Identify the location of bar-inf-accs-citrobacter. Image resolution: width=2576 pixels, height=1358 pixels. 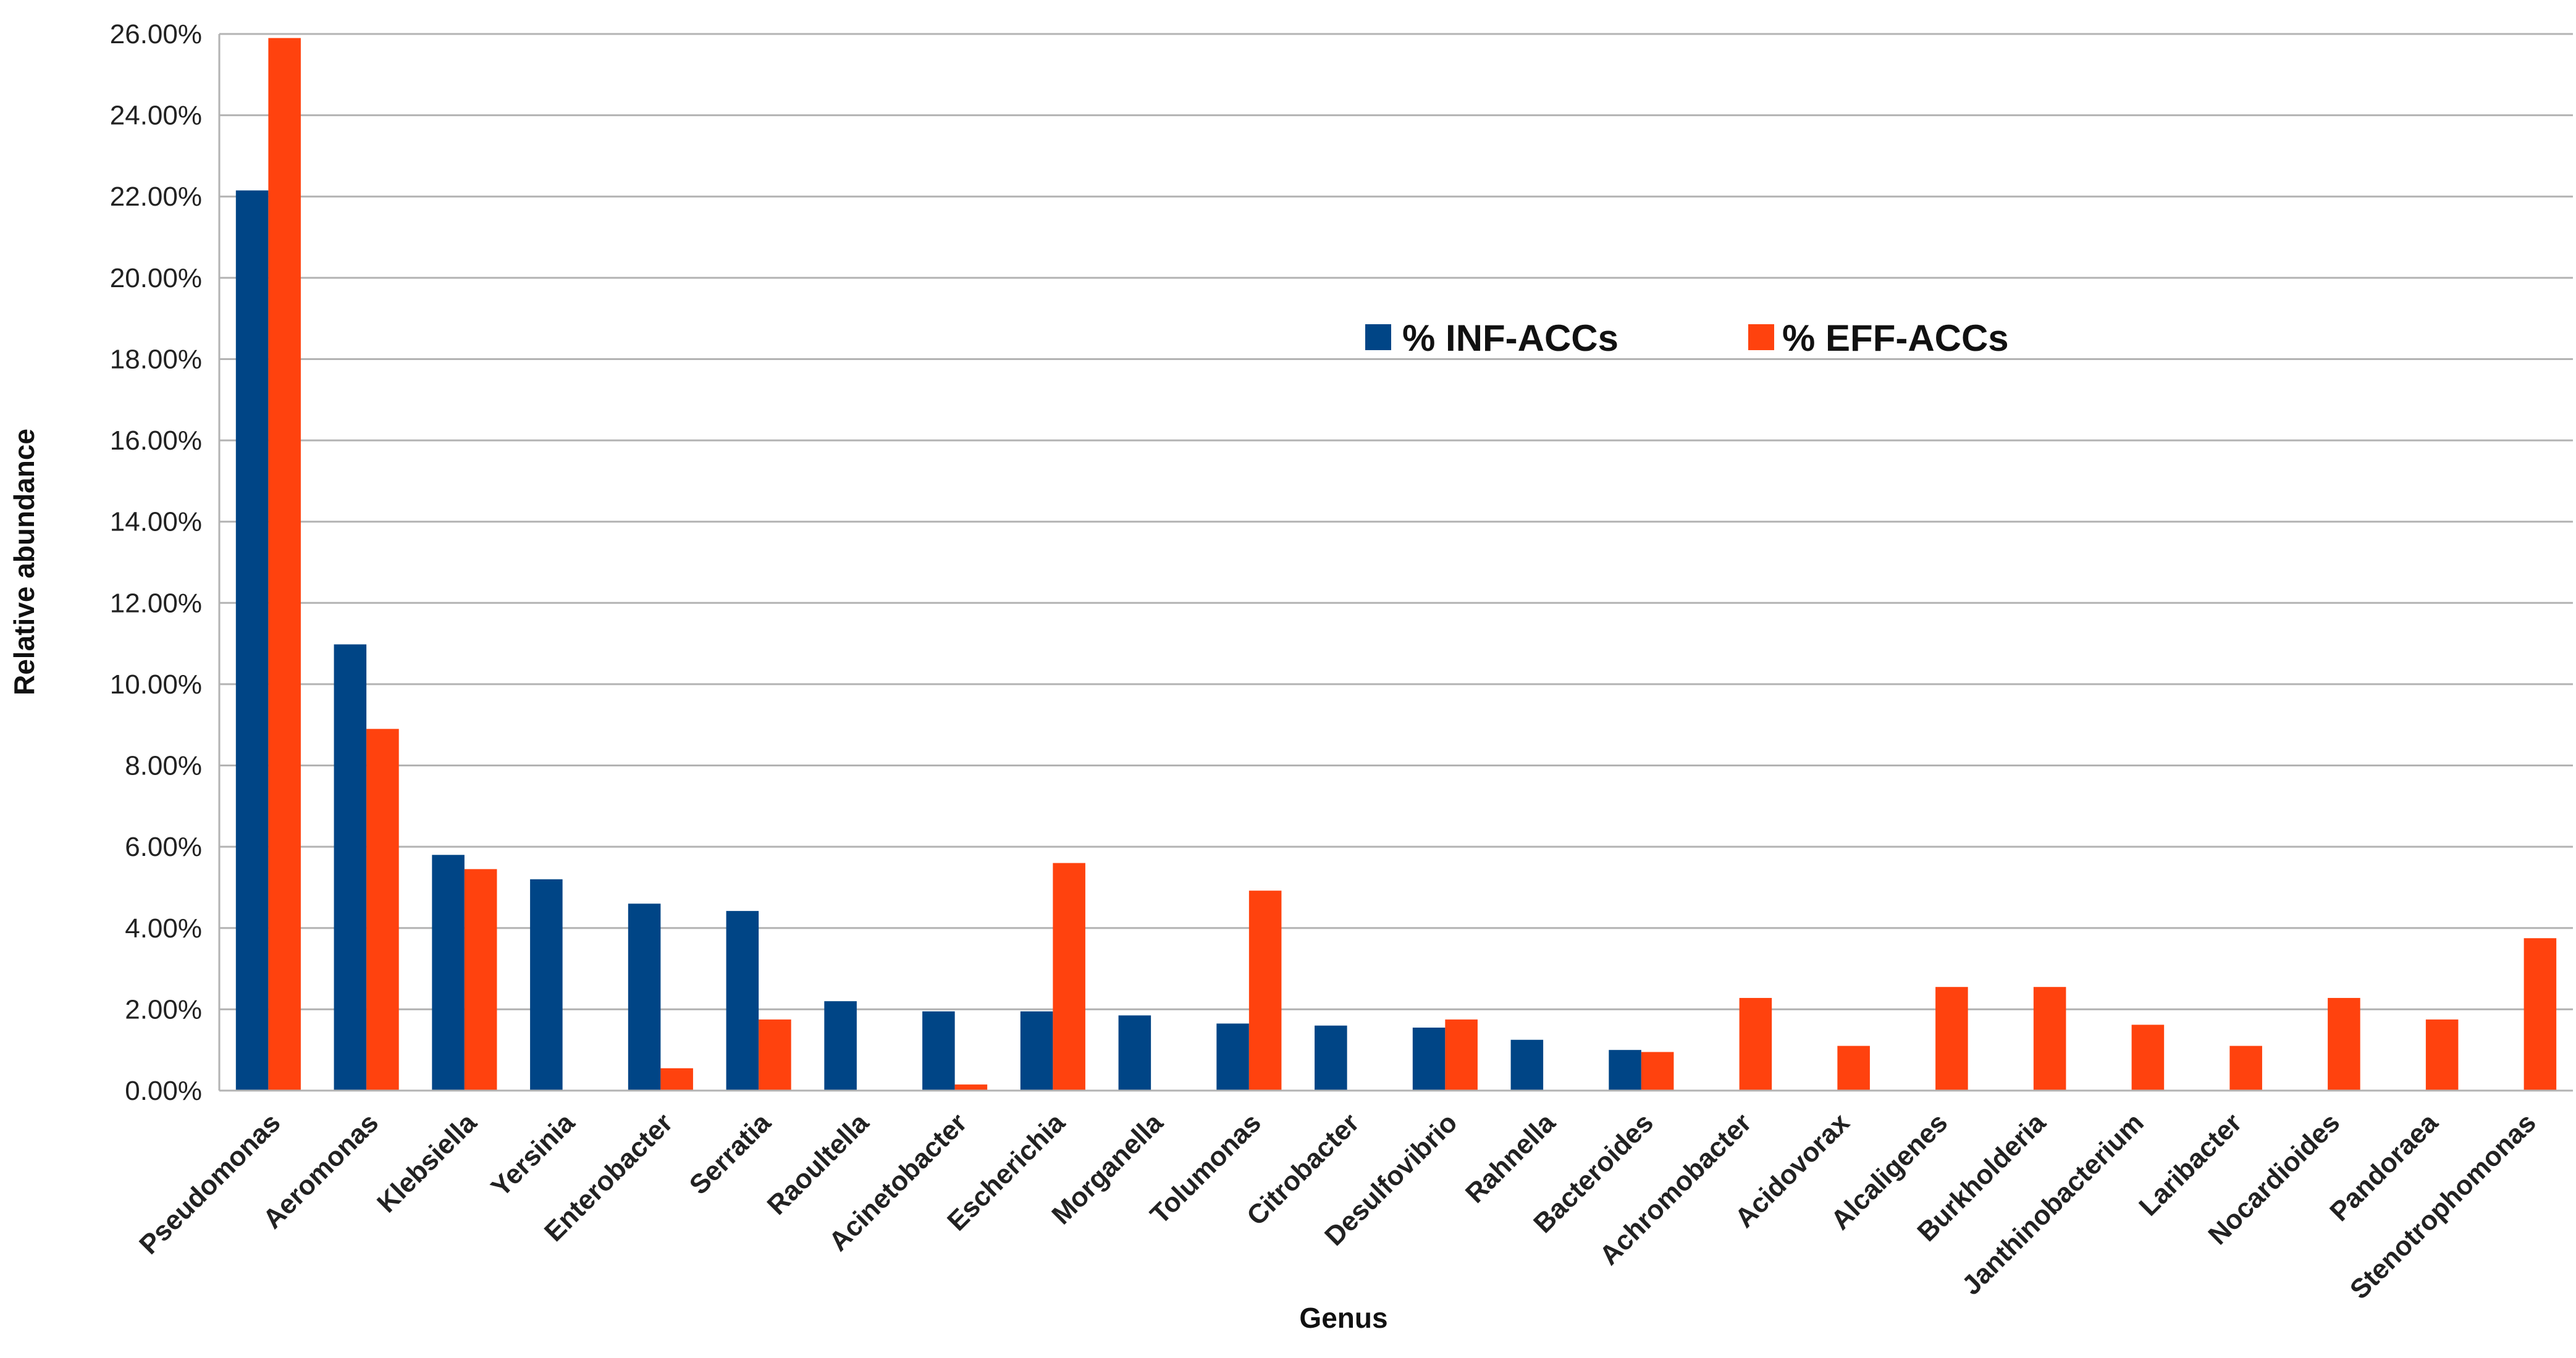
(1331, 1058).